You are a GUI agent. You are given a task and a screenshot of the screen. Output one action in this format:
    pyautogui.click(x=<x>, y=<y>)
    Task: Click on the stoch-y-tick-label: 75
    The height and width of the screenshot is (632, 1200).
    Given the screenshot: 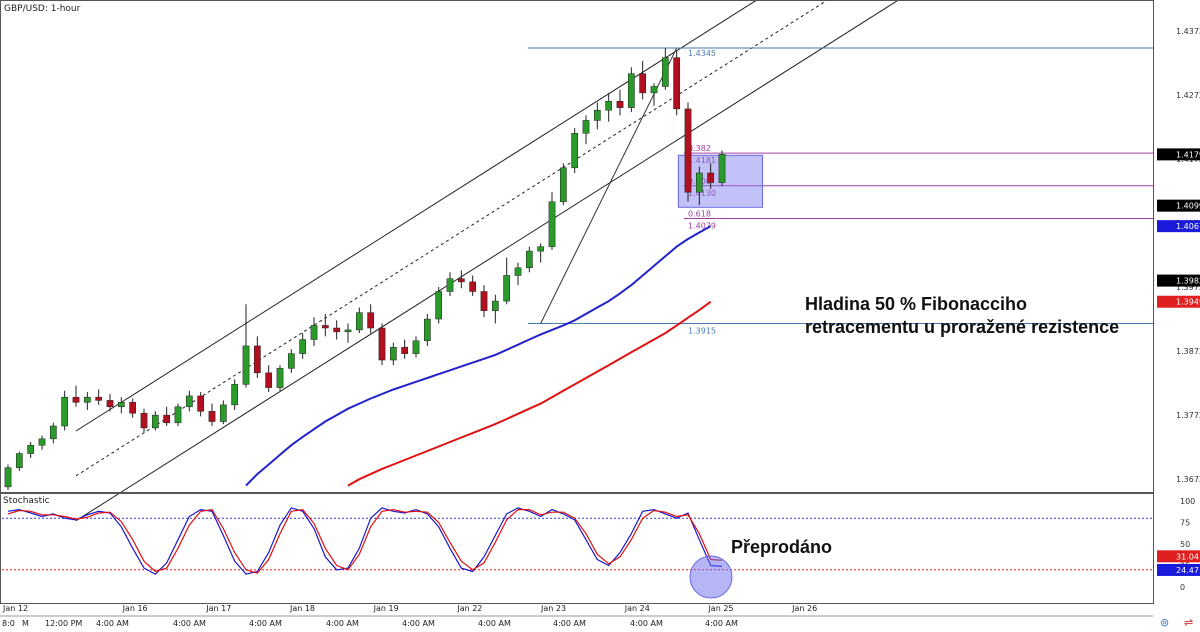 What is the action you would take?
    pyautogui.click(x=1185, y=523)
    